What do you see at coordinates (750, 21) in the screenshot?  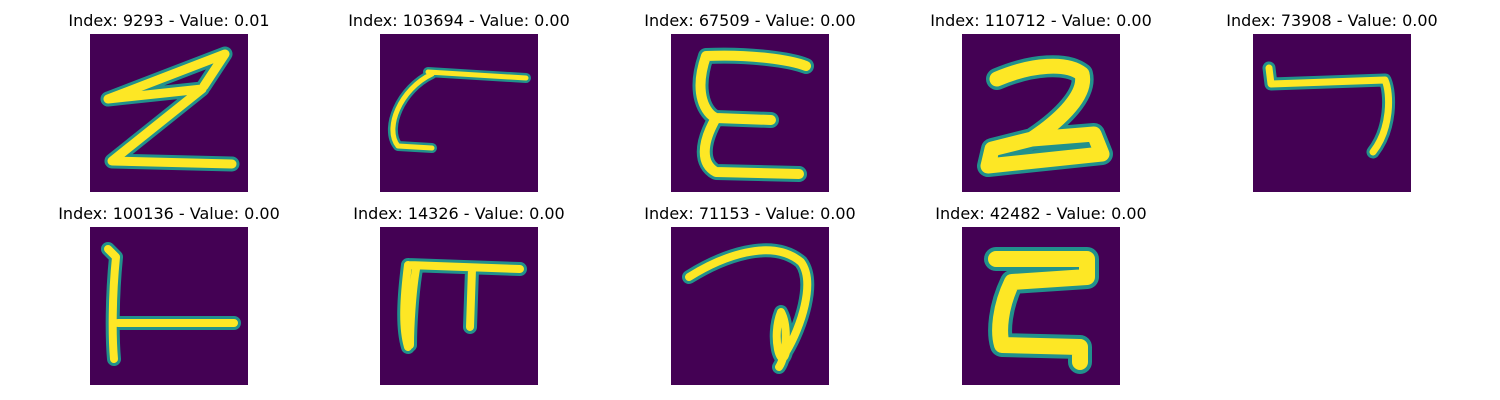 I see `panel-title-3: Index: 67509 - Value: 0.00` at bounding box center [750, 21].